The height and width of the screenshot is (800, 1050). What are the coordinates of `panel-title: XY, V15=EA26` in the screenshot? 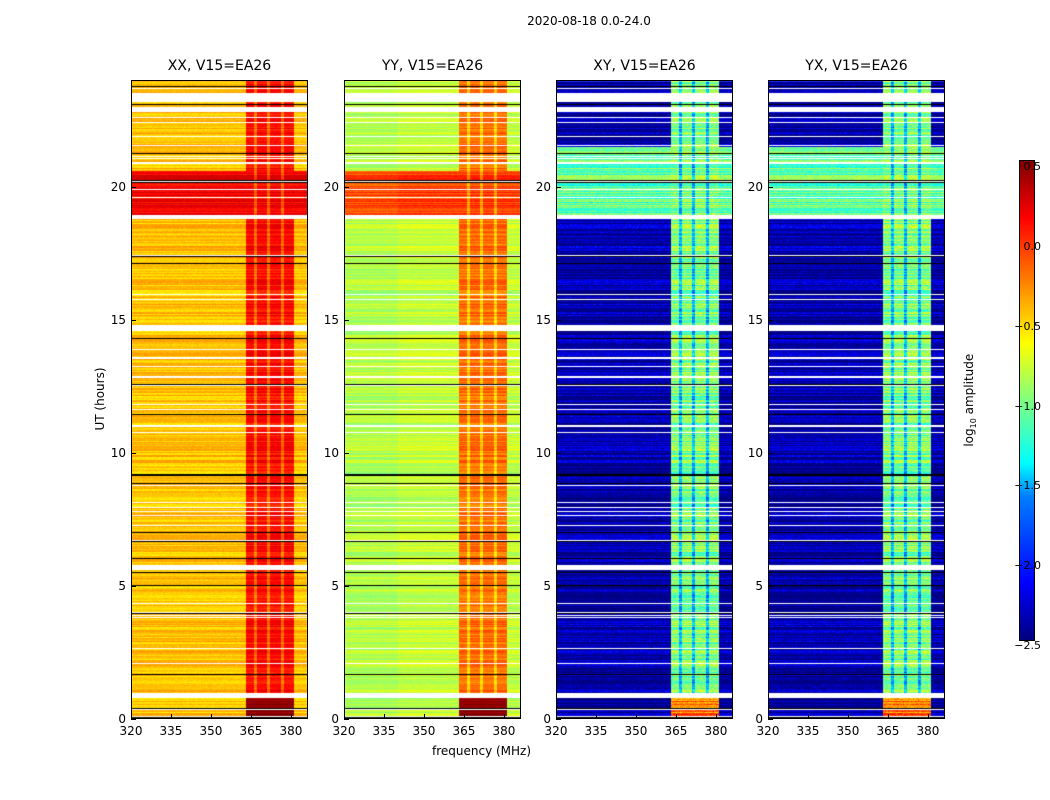 It's located at (644, 66).